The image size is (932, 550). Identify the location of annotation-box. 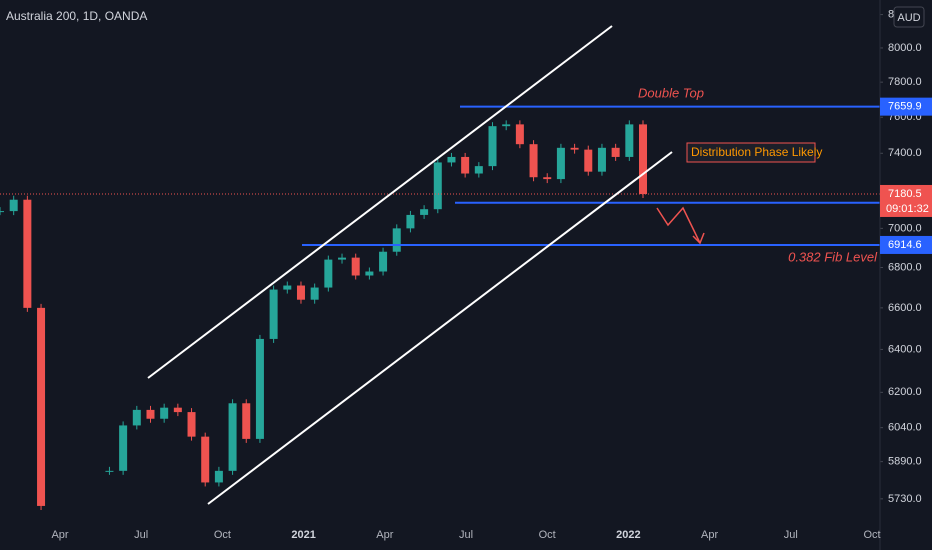
(751, 152).